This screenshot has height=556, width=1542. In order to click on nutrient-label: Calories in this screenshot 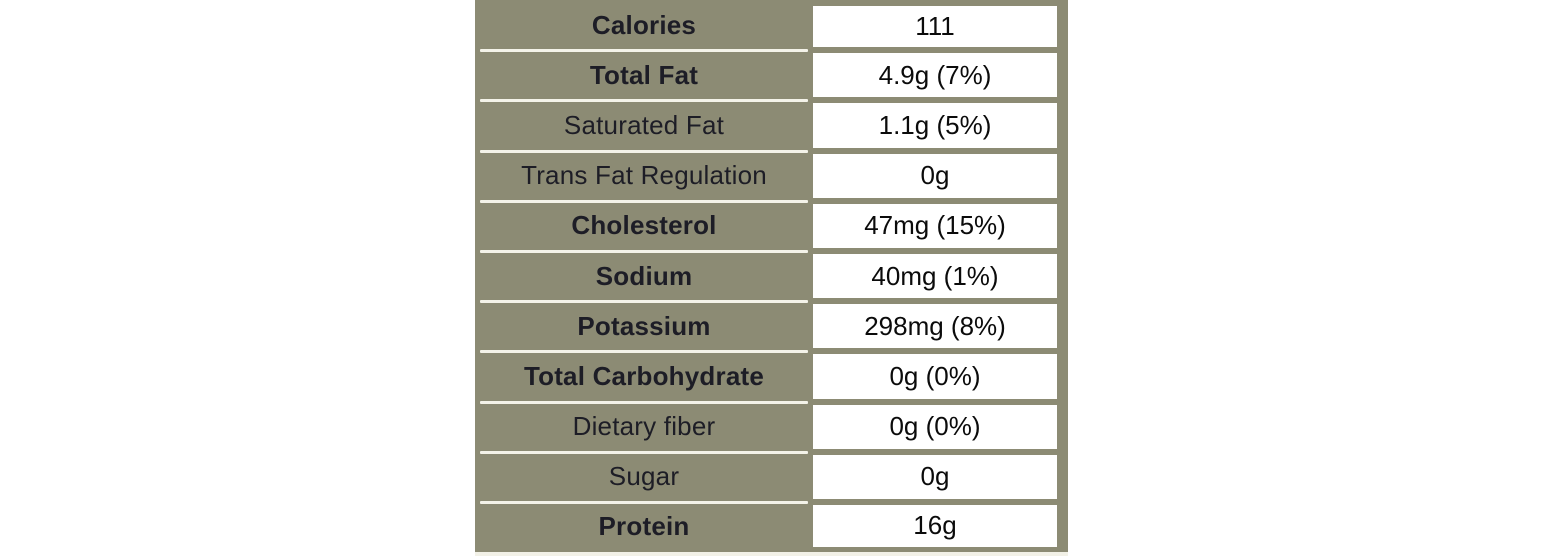, I will do `click(644, 24)`.